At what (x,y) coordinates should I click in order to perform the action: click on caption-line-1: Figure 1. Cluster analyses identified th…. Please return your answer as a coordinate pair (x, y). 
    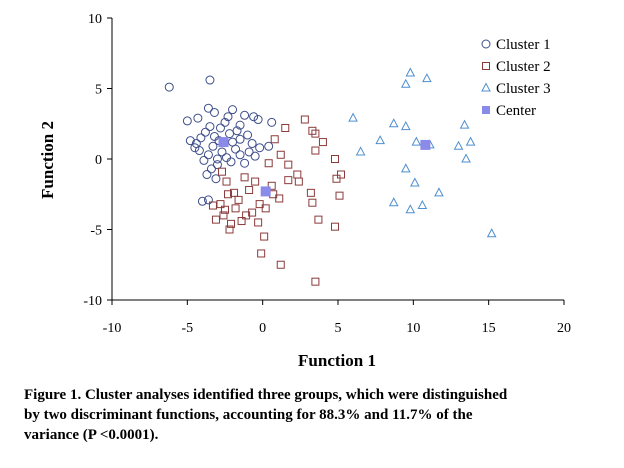
    Looking at the image, I should click on (266, 395).